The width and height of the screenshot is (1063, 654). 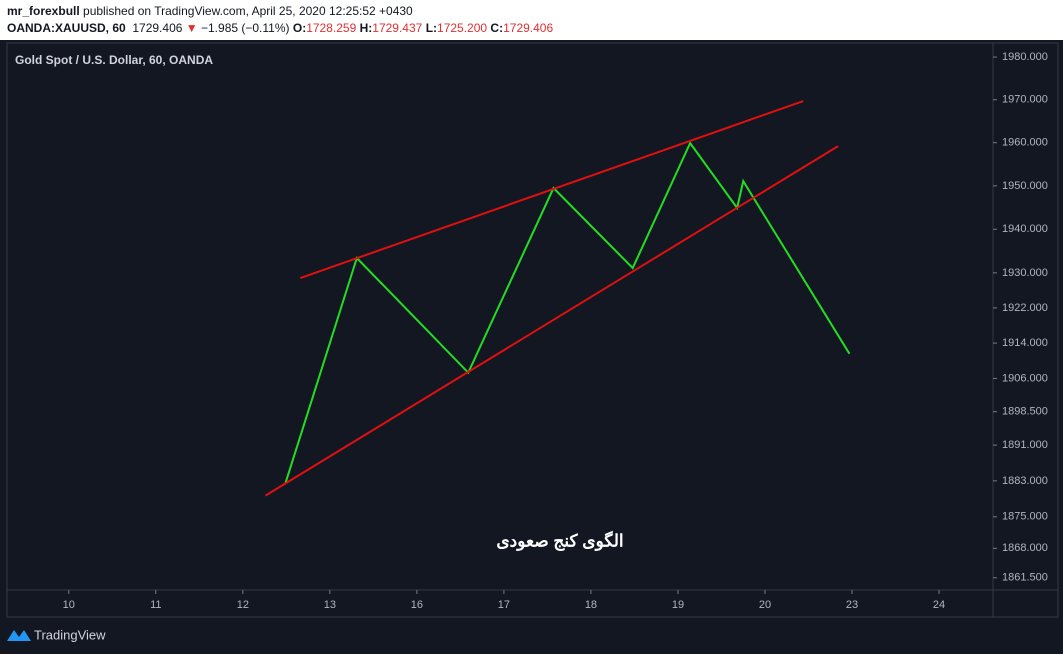 What do you see at coordinates (70, 634) in the screenshot?
I see `brand: TradingView` at bounding box center [70, 634].